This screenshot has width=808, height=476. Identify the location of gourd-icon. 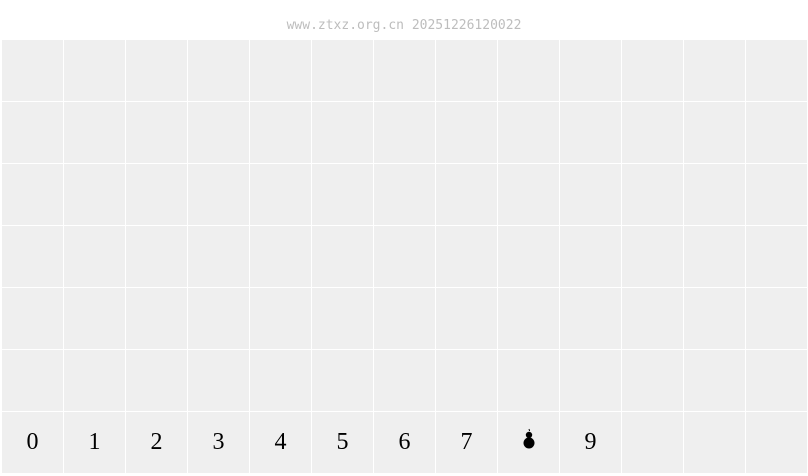
(529, 442).